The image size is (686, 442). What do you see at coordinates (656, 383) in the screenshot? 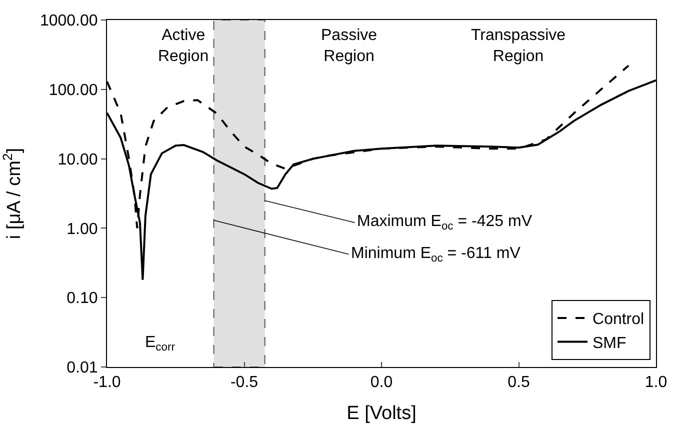
I see `x-tick-label: 1.0` at bounding box center [656, 383].